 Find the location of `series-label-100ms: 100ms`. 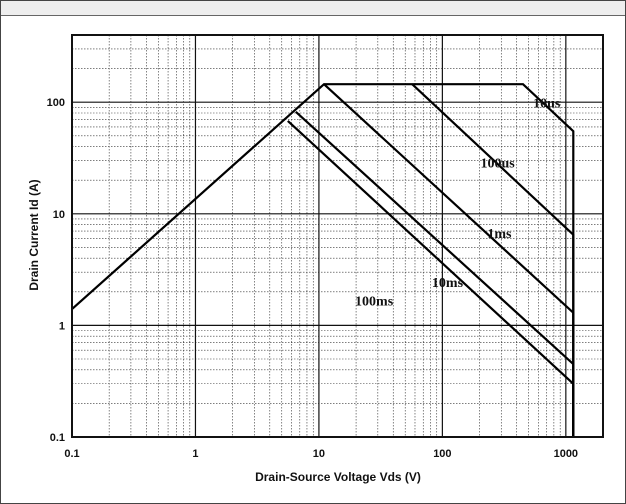

series-label-100ms: 100ms is located at coordinates (374, 302).